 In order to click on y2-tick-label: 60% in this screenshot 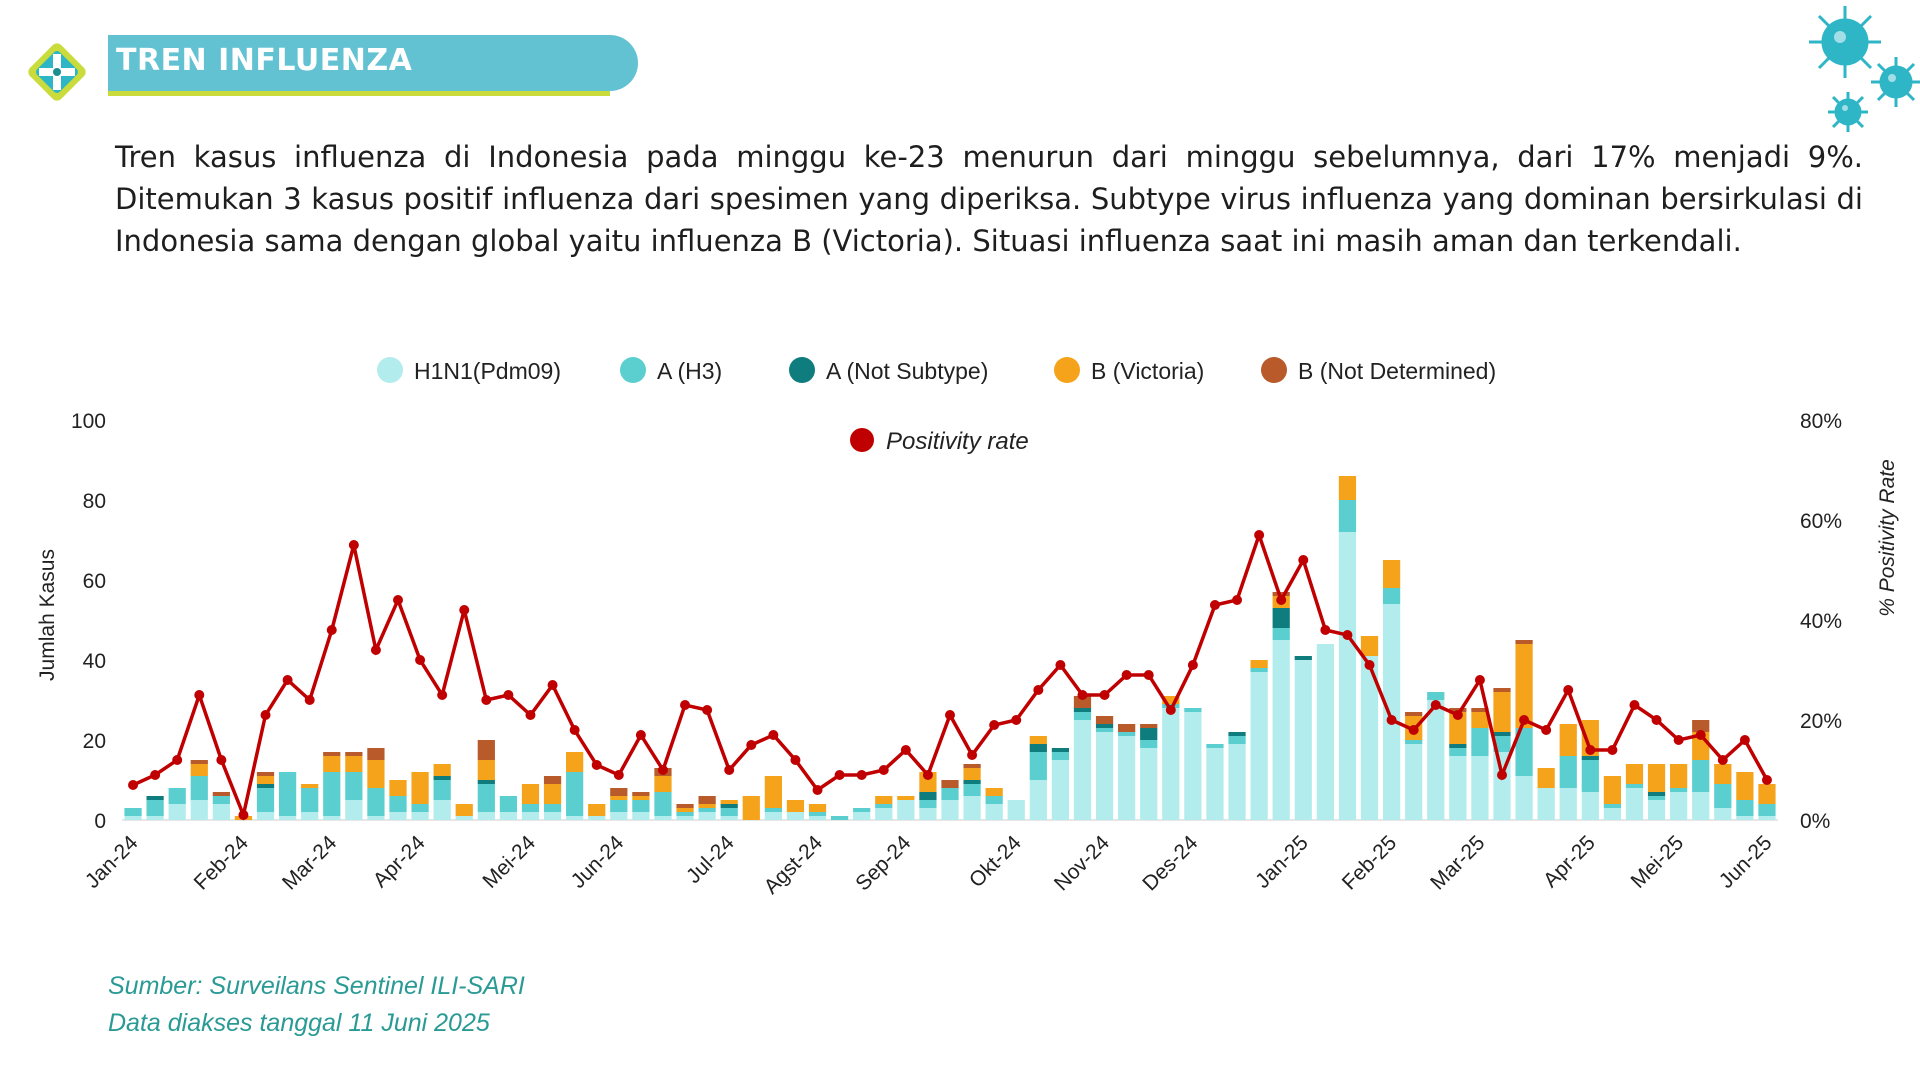, I will do `click(1821, 521)`.